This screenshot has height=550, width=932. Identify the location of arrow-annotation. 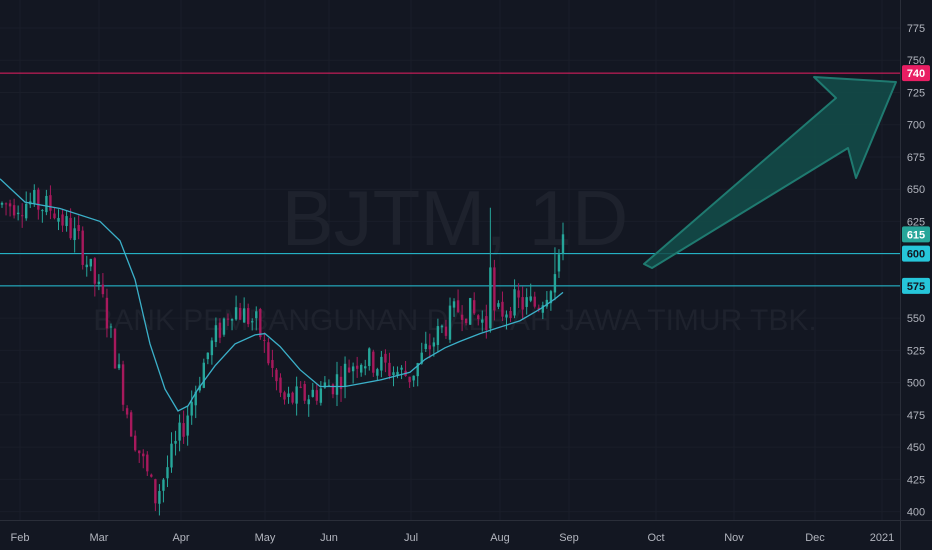
(770, 172).